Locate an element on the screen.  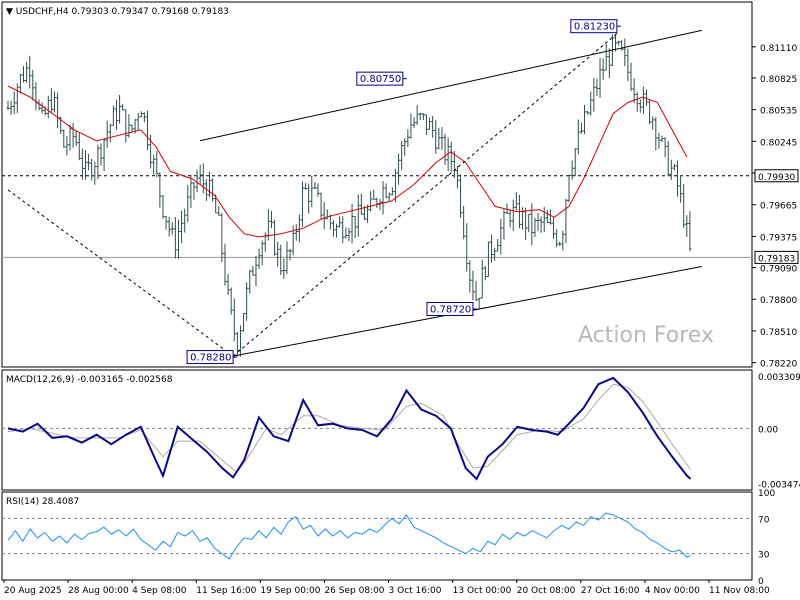
x-tick-label: 4 Sep 08:00 is located at coordinates (159, 591).